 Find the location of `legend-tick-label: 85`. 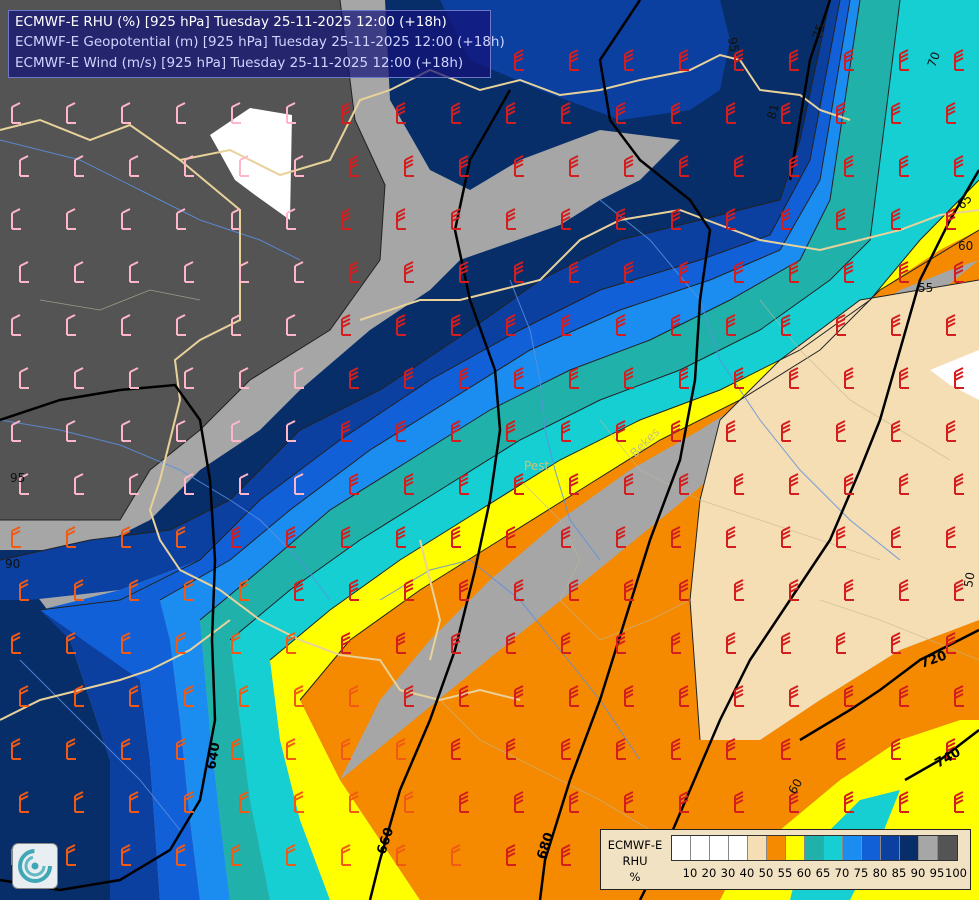

legend-tick-label: 85 is located at coordinates (899, 873).